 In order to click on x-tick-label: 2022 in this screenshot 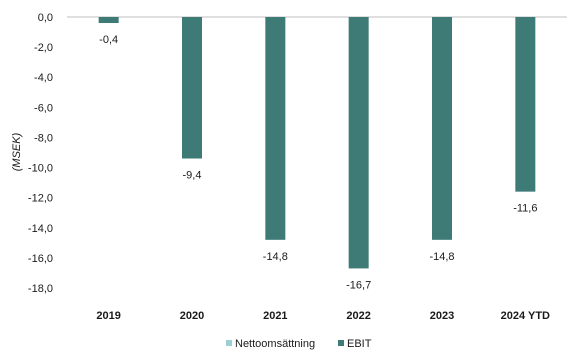, I will do `click(358, 316)`.